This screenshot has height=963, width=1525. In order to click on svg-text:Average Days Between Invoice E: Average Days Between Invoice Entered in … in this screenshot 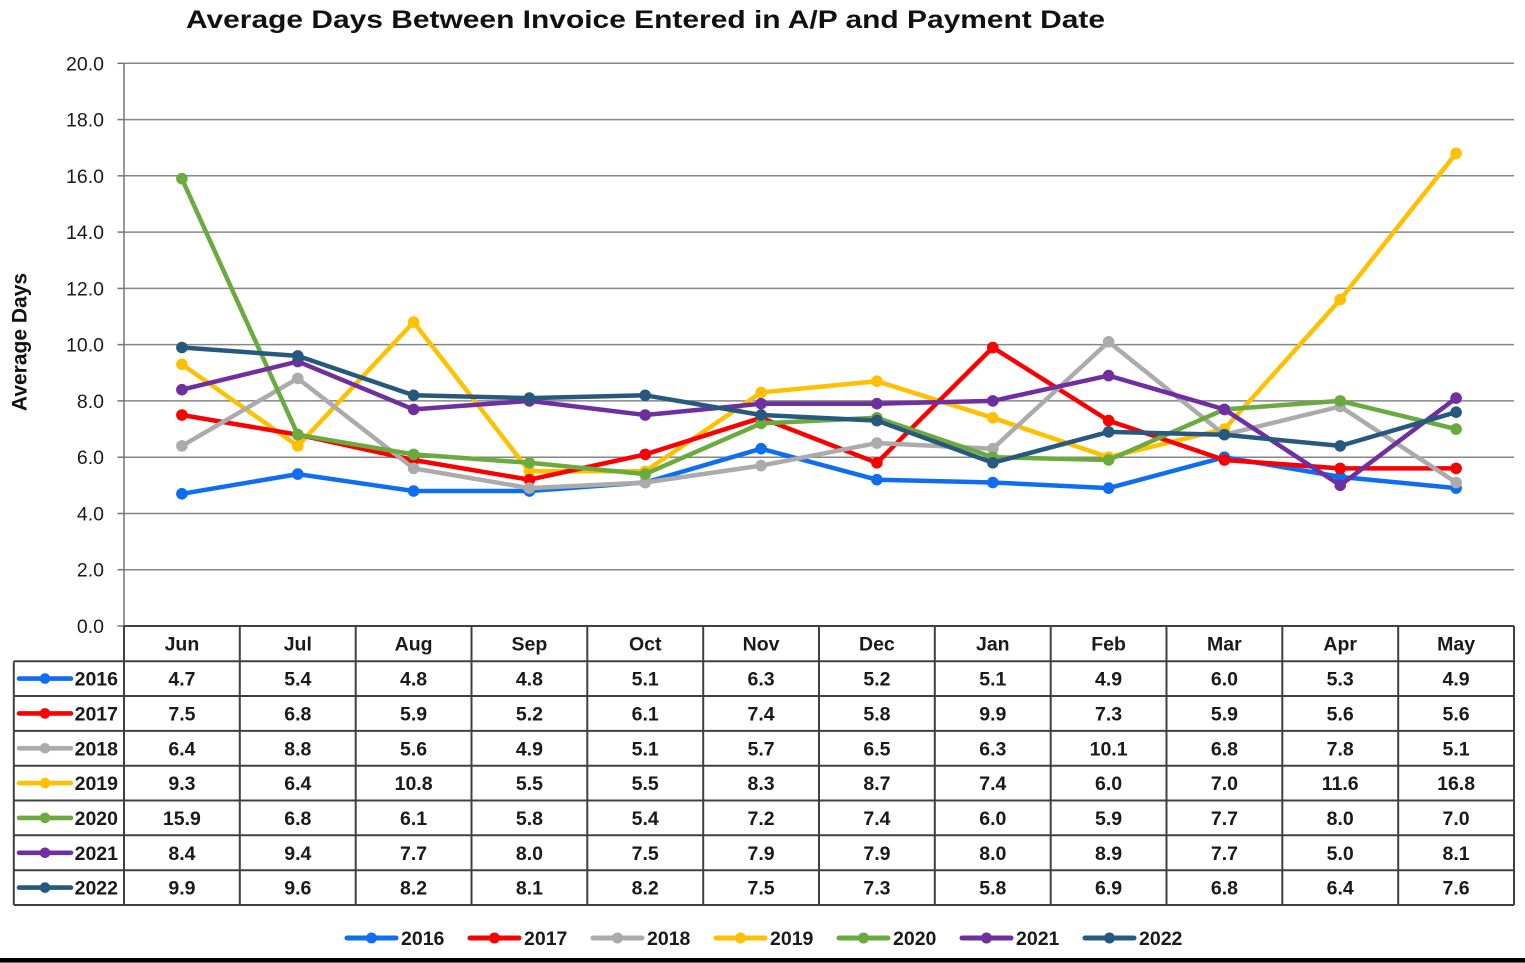, I will do `click(645, 20)`.